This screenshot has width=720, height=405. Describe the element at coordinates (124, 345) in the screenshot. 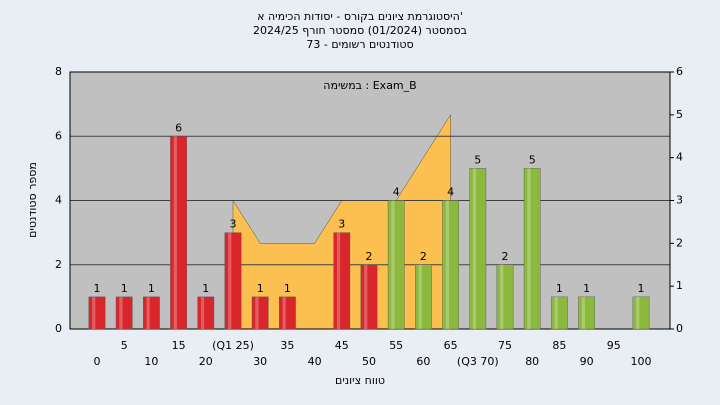

I see `x-tick-label: 5` at that location.